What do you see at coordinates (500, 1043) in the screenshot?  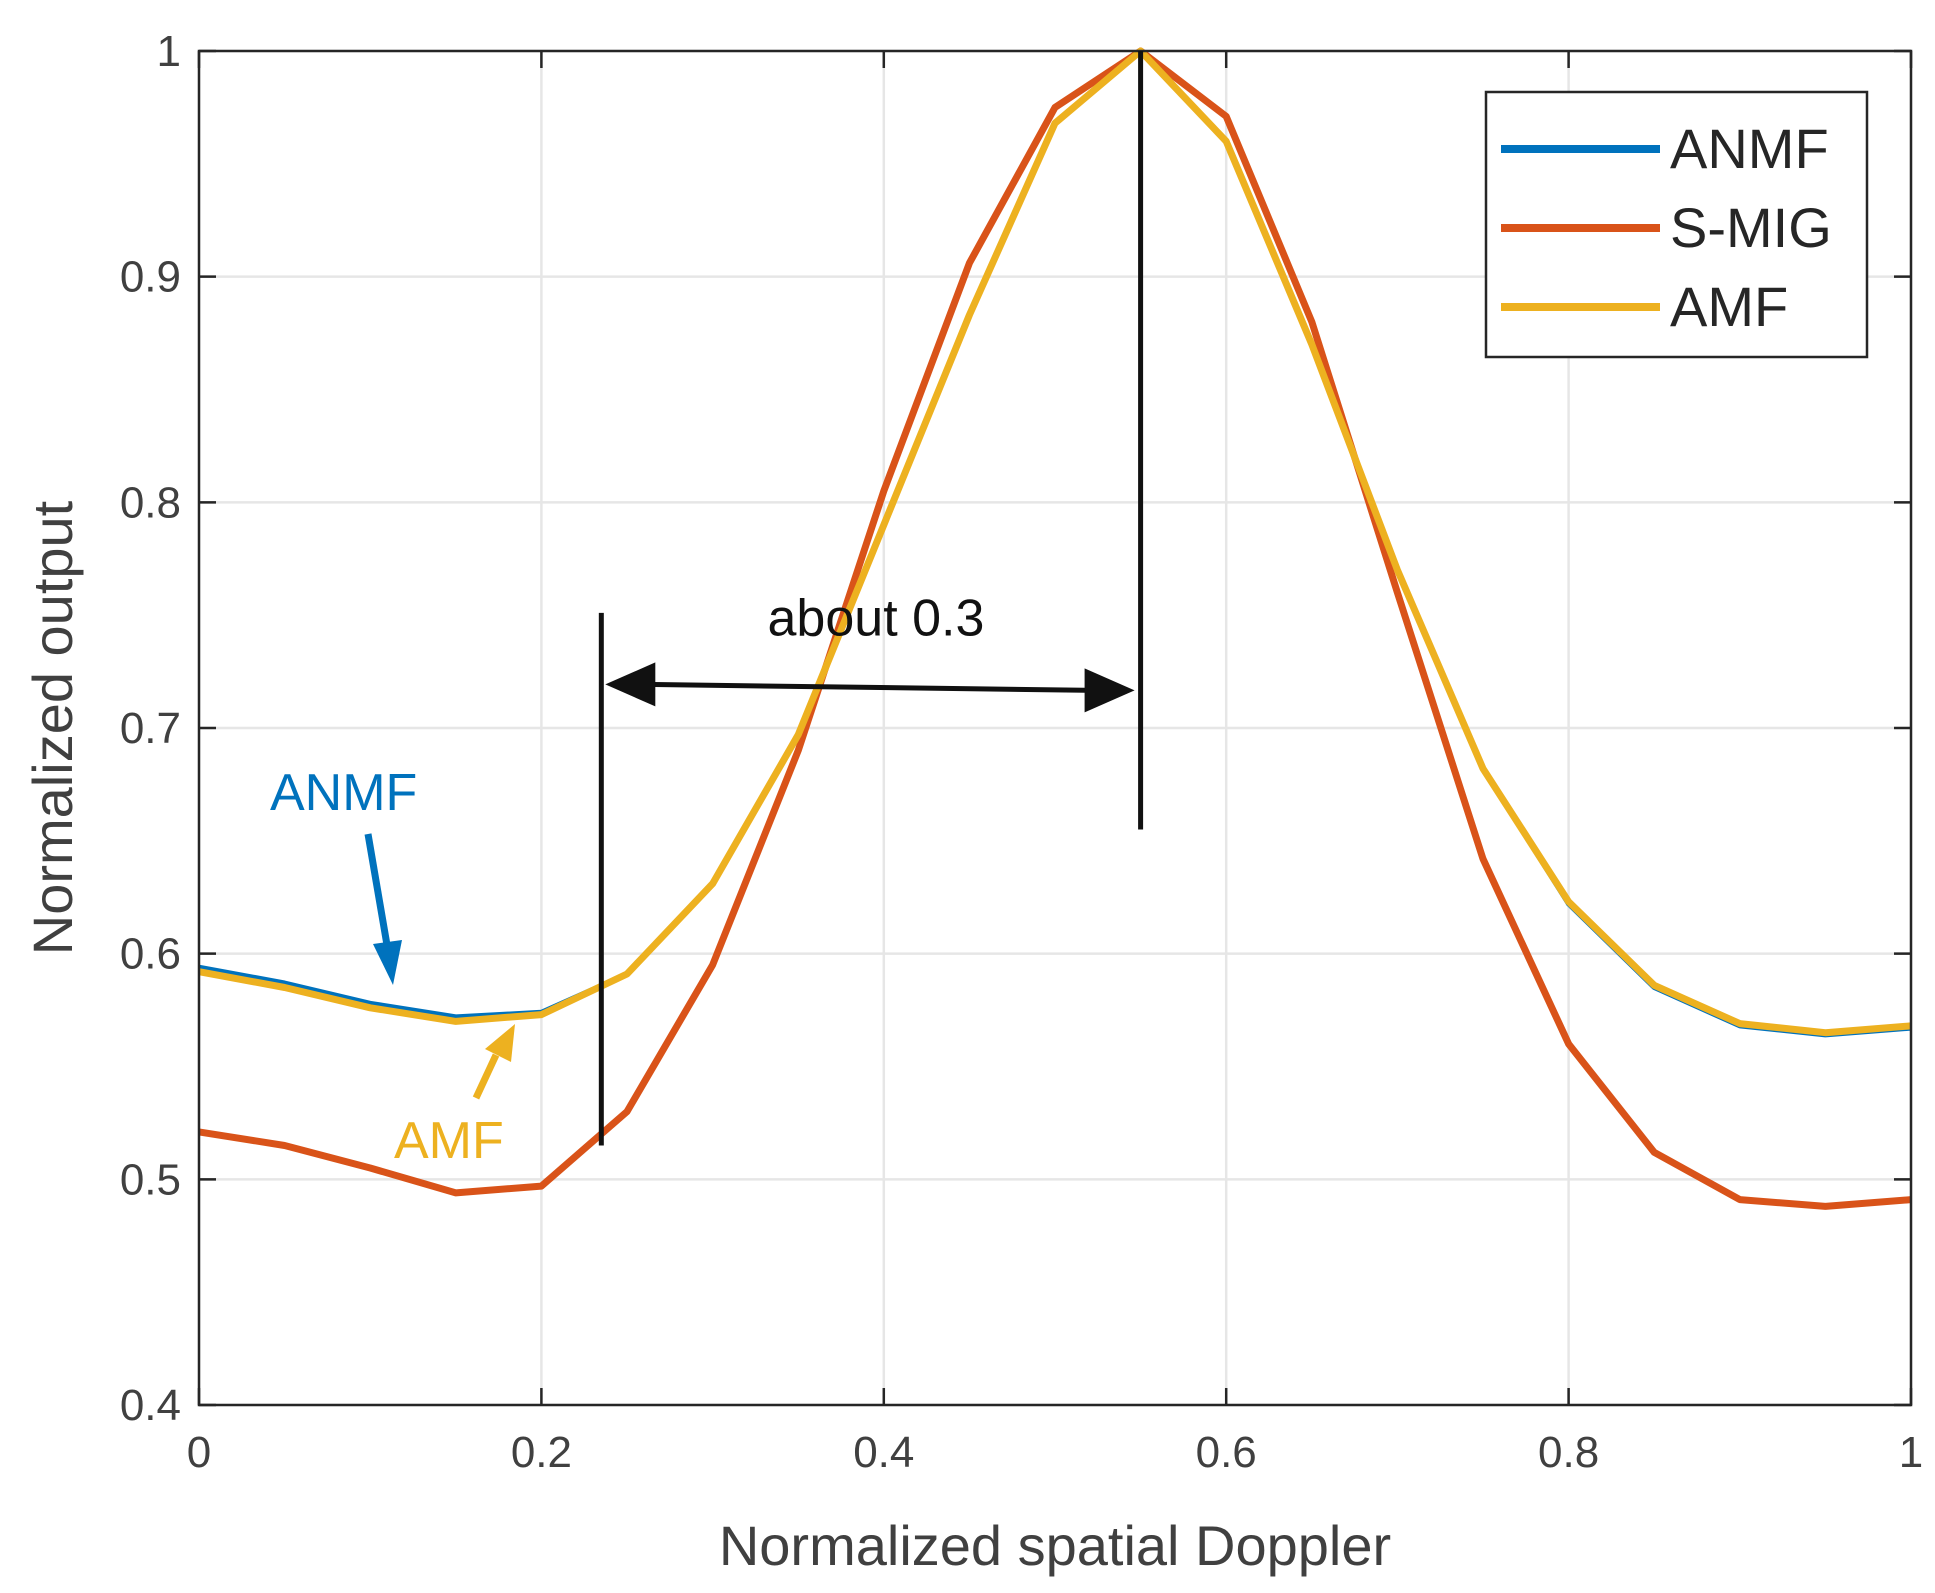 I see `amf-callout-arrowhead` at bounding box center [500, 1043].